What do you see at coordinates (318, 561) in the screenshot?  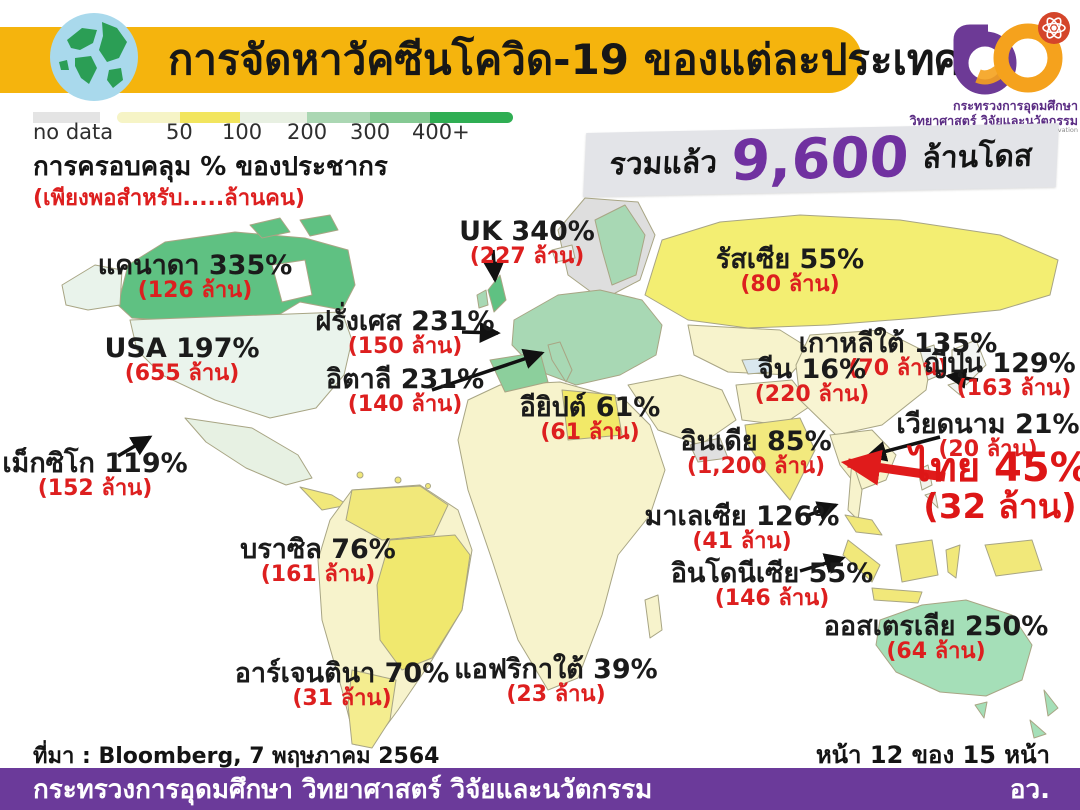 I see `label-brazil: บราซิล 76% (161 ล้าน)` at bounding box center [318, 561].